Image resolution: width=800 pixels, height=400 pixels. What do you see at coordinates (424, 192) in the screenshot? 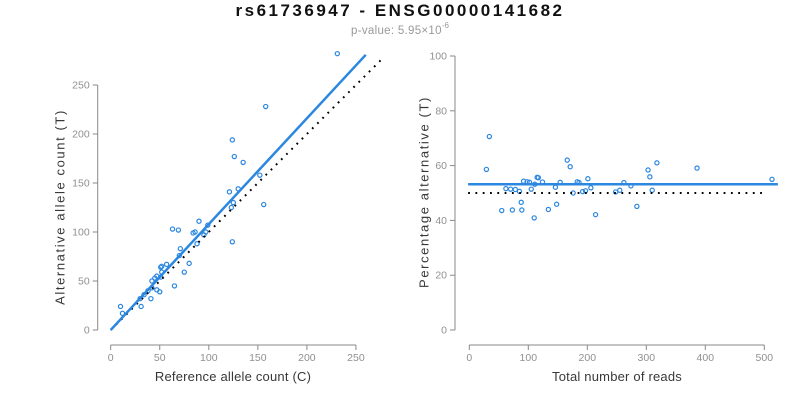
I see `right-y-axis-title: Percentage alternative (T)` at bounding box center [424, 192].